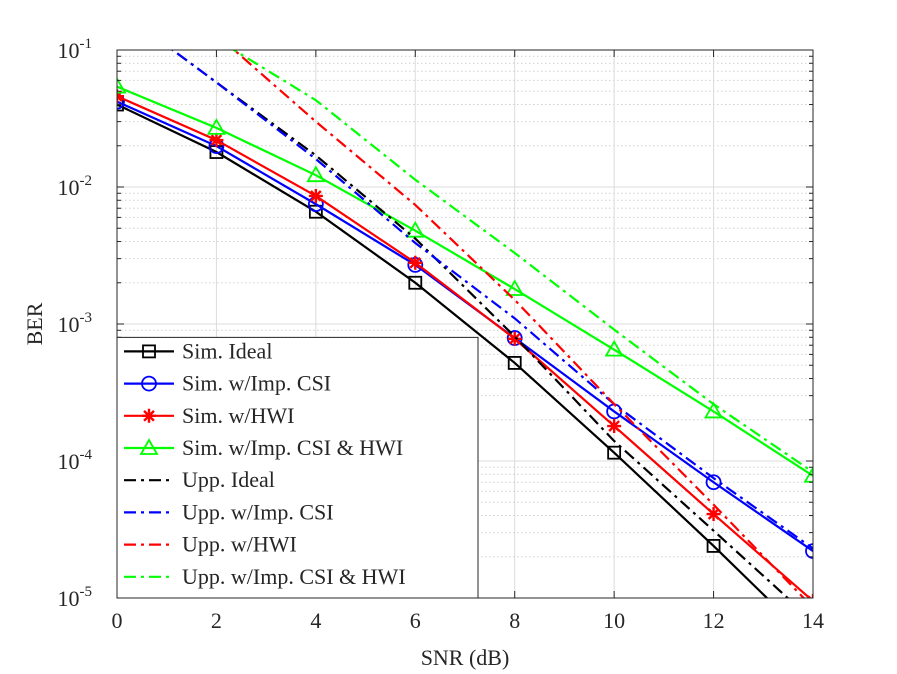 The width and height of the screenshot is (897, 674). I want to click on x-tick-label: 0, so click(117, 620).